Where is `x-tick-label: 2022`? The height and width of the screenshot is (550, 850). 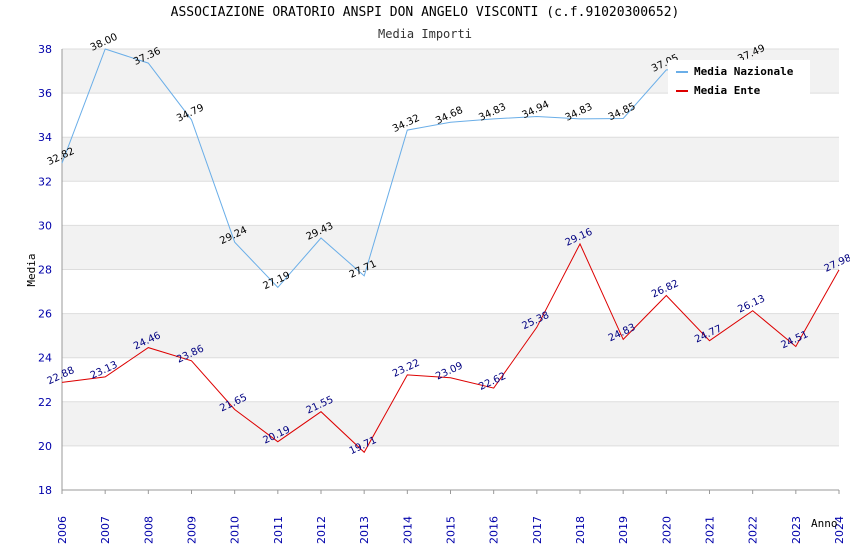
x-tick-label: 2022 is located at coordinates (753, 530).